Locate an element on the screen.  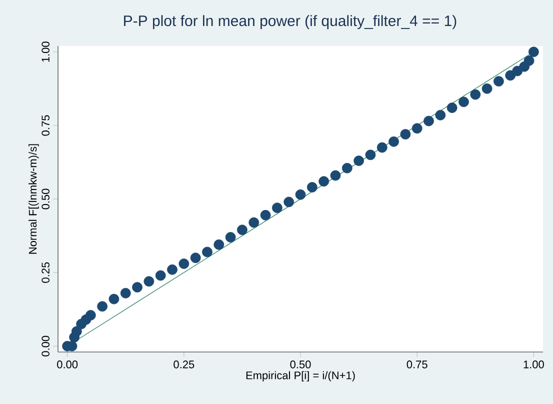
x-tick-label: 0.00 is located at coordinates (67, 364).